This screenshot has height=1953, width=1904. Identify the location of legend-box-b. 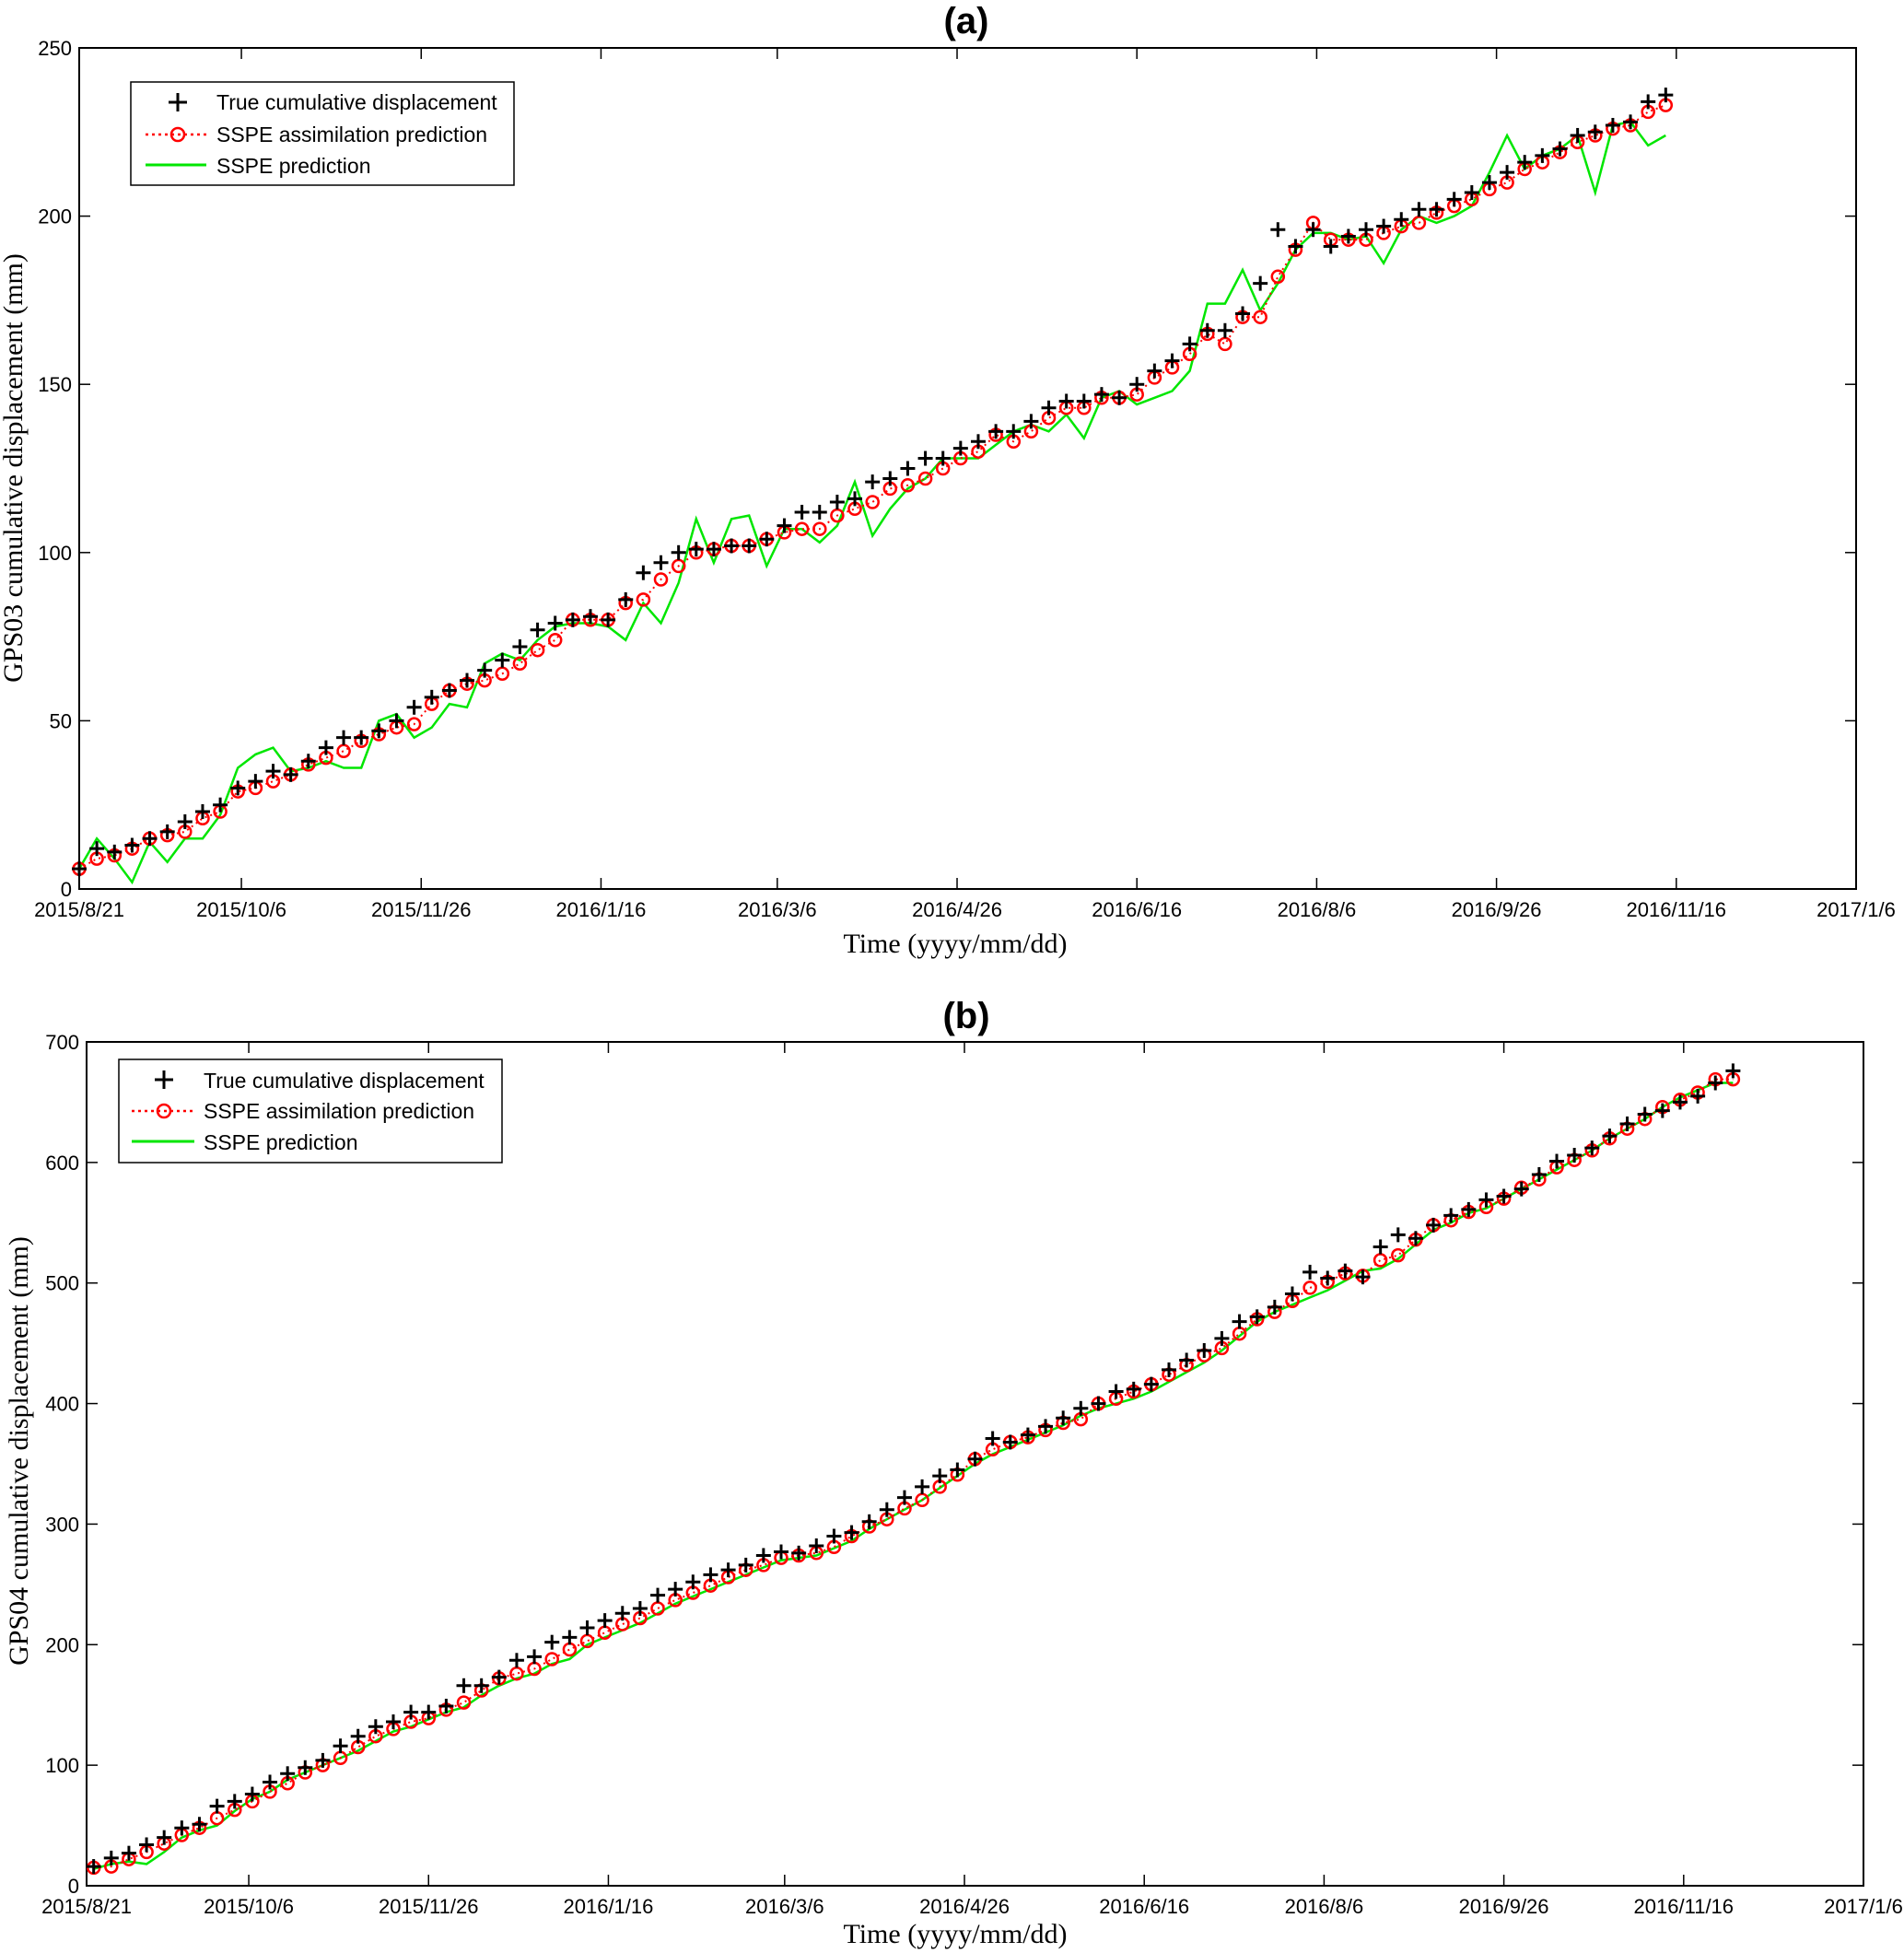
(310, 1111).